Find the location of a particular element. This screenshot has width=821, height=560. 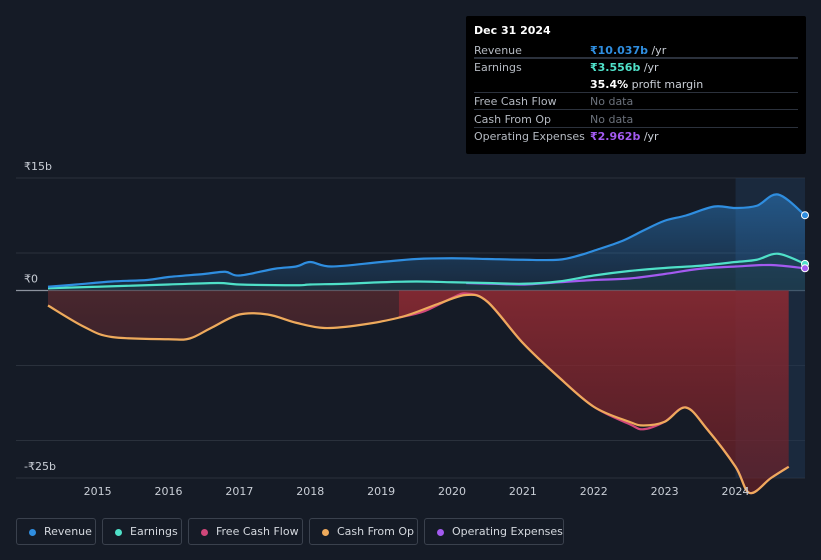

x-tick-label: 2020 is located at coordinates (452, 491).